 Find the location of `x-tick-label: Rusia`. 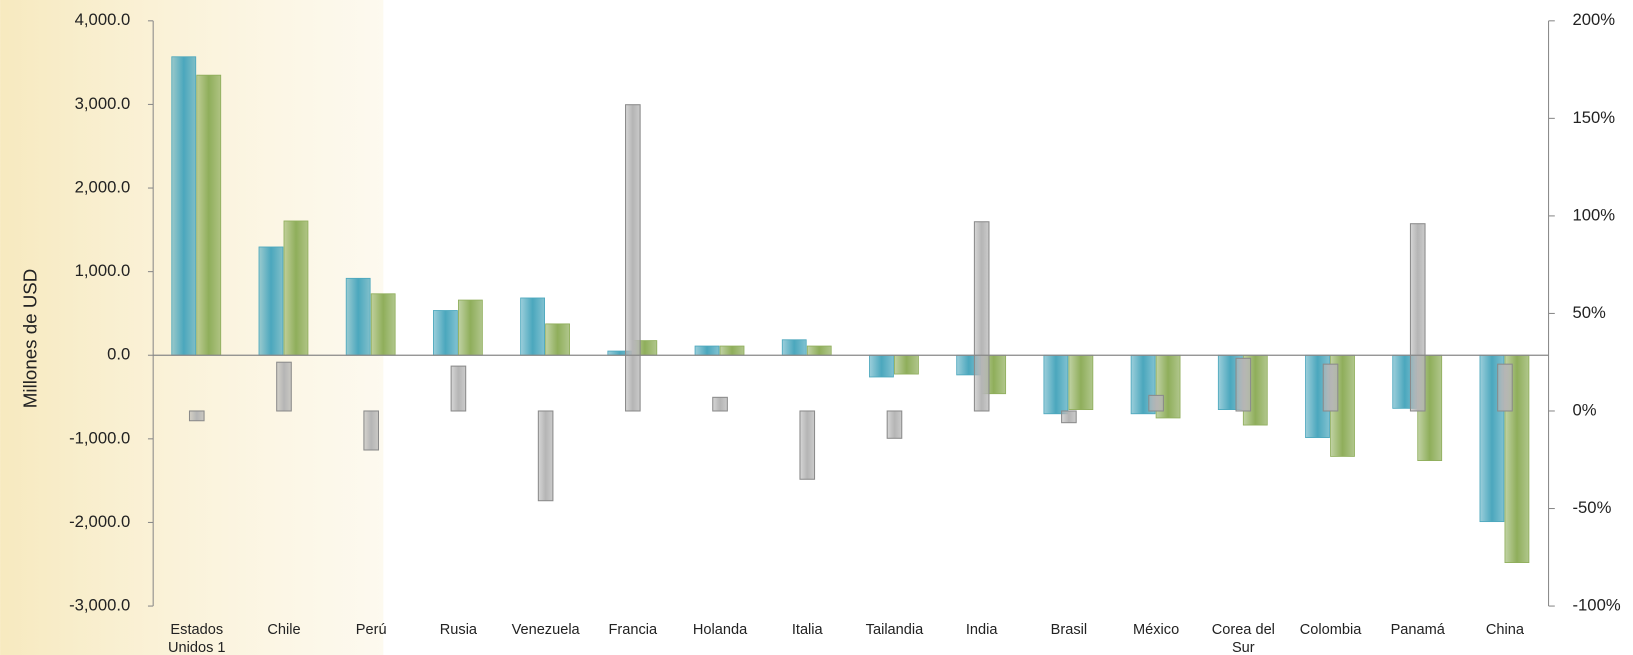

x-tick-label: Rusia is located at coordinates (458, 629).